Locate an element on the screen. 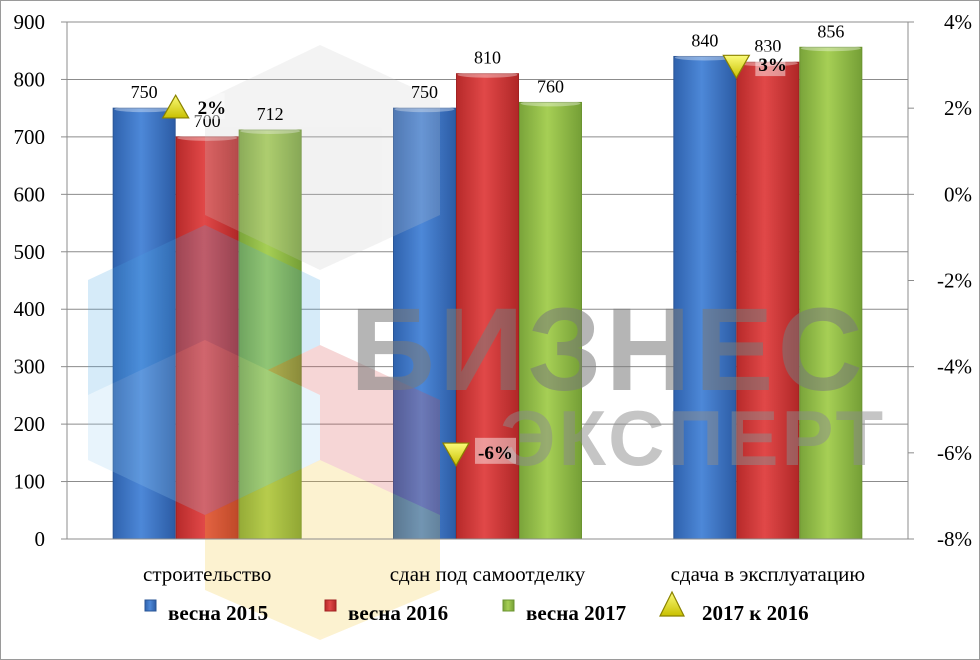 Image resolution: width=980 pixels, height=660 pixels. right-tick-label: 4% is located at coordinates (958, 22).